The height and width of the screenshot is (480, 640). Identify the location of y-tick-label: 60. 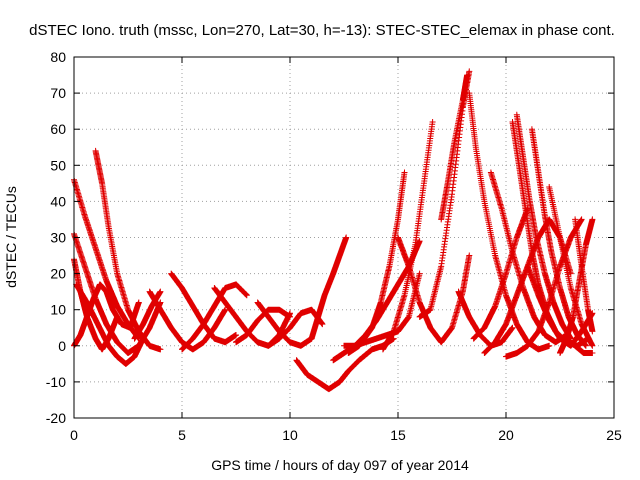
(58, 129).